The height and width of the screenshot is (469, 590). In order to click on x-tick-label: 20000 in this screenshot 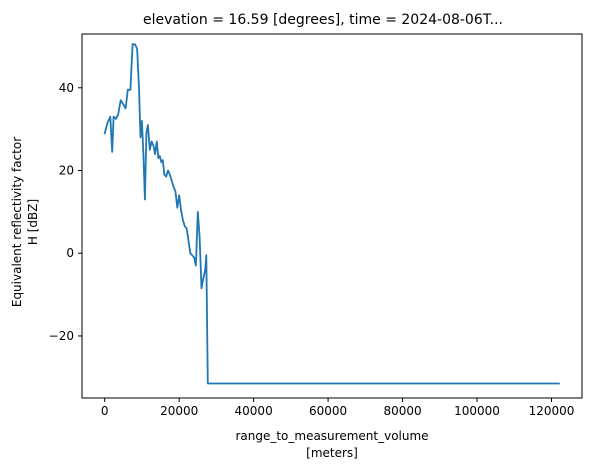, I will do `click(179, 411)`.